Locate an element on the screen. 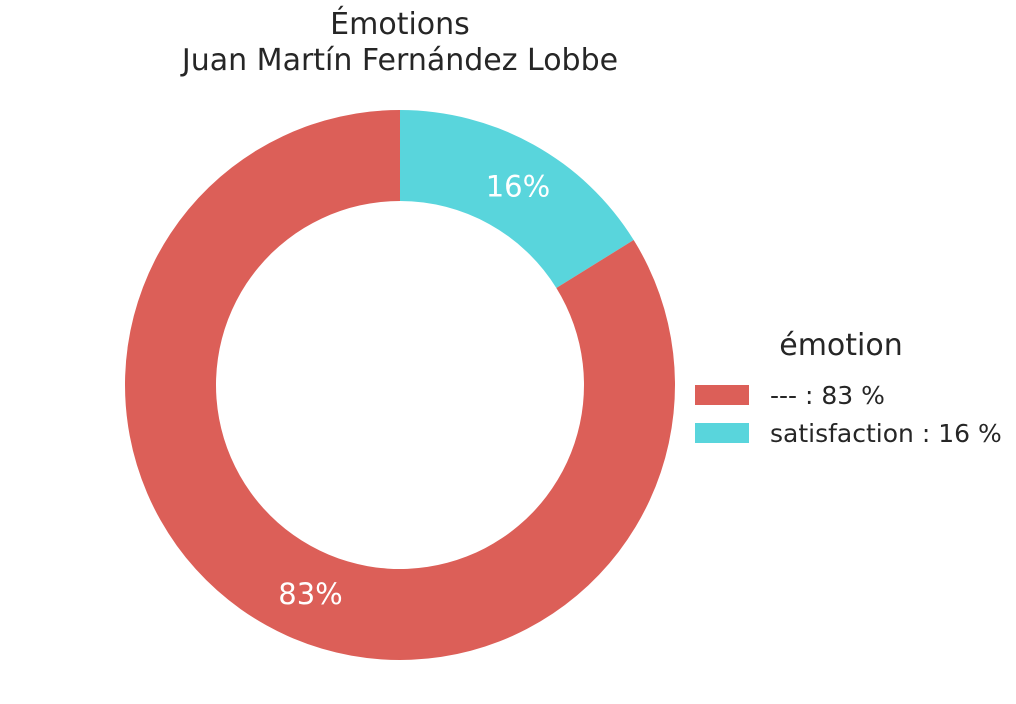 Image resolution: width=1016 pixels, height=704 pixels. legend-item-satisfaction: satisfaction : 16 % is located at coordinates (848, 433).